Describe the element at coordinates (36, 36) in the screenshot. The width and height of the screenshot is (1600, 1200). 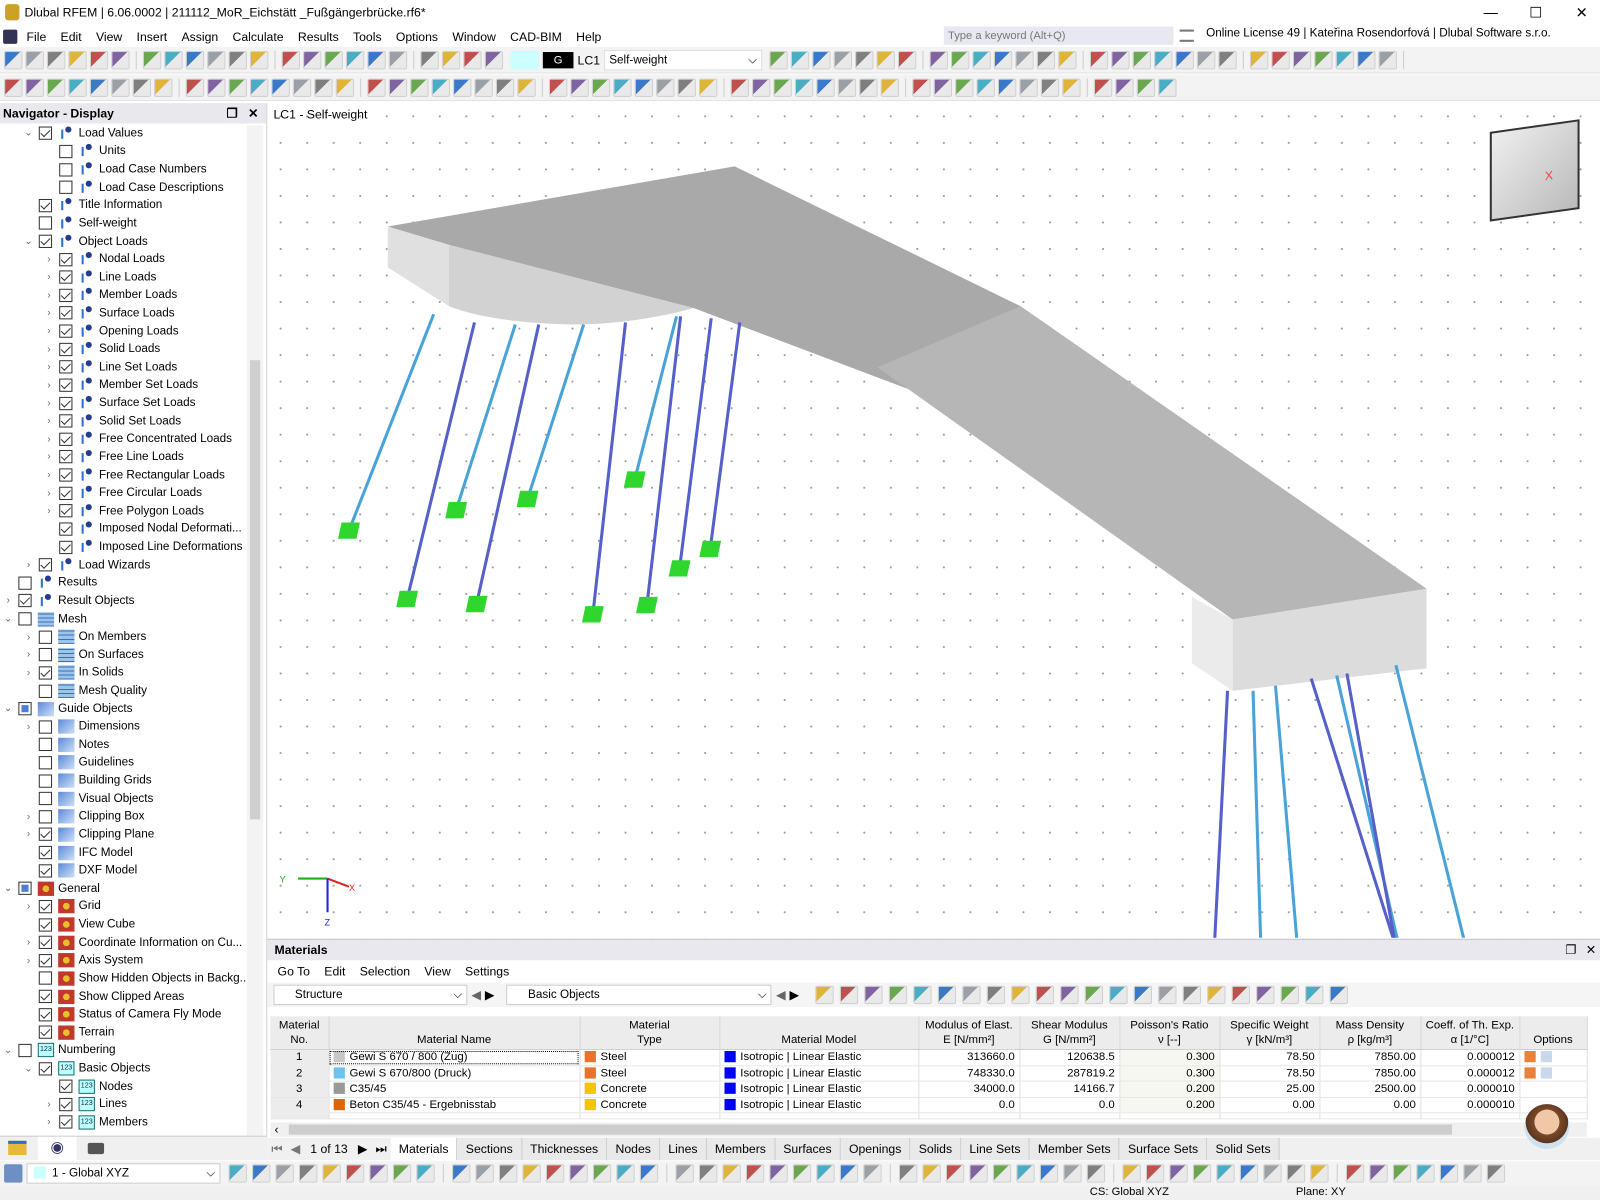
I see `menu-file: File` at that location.